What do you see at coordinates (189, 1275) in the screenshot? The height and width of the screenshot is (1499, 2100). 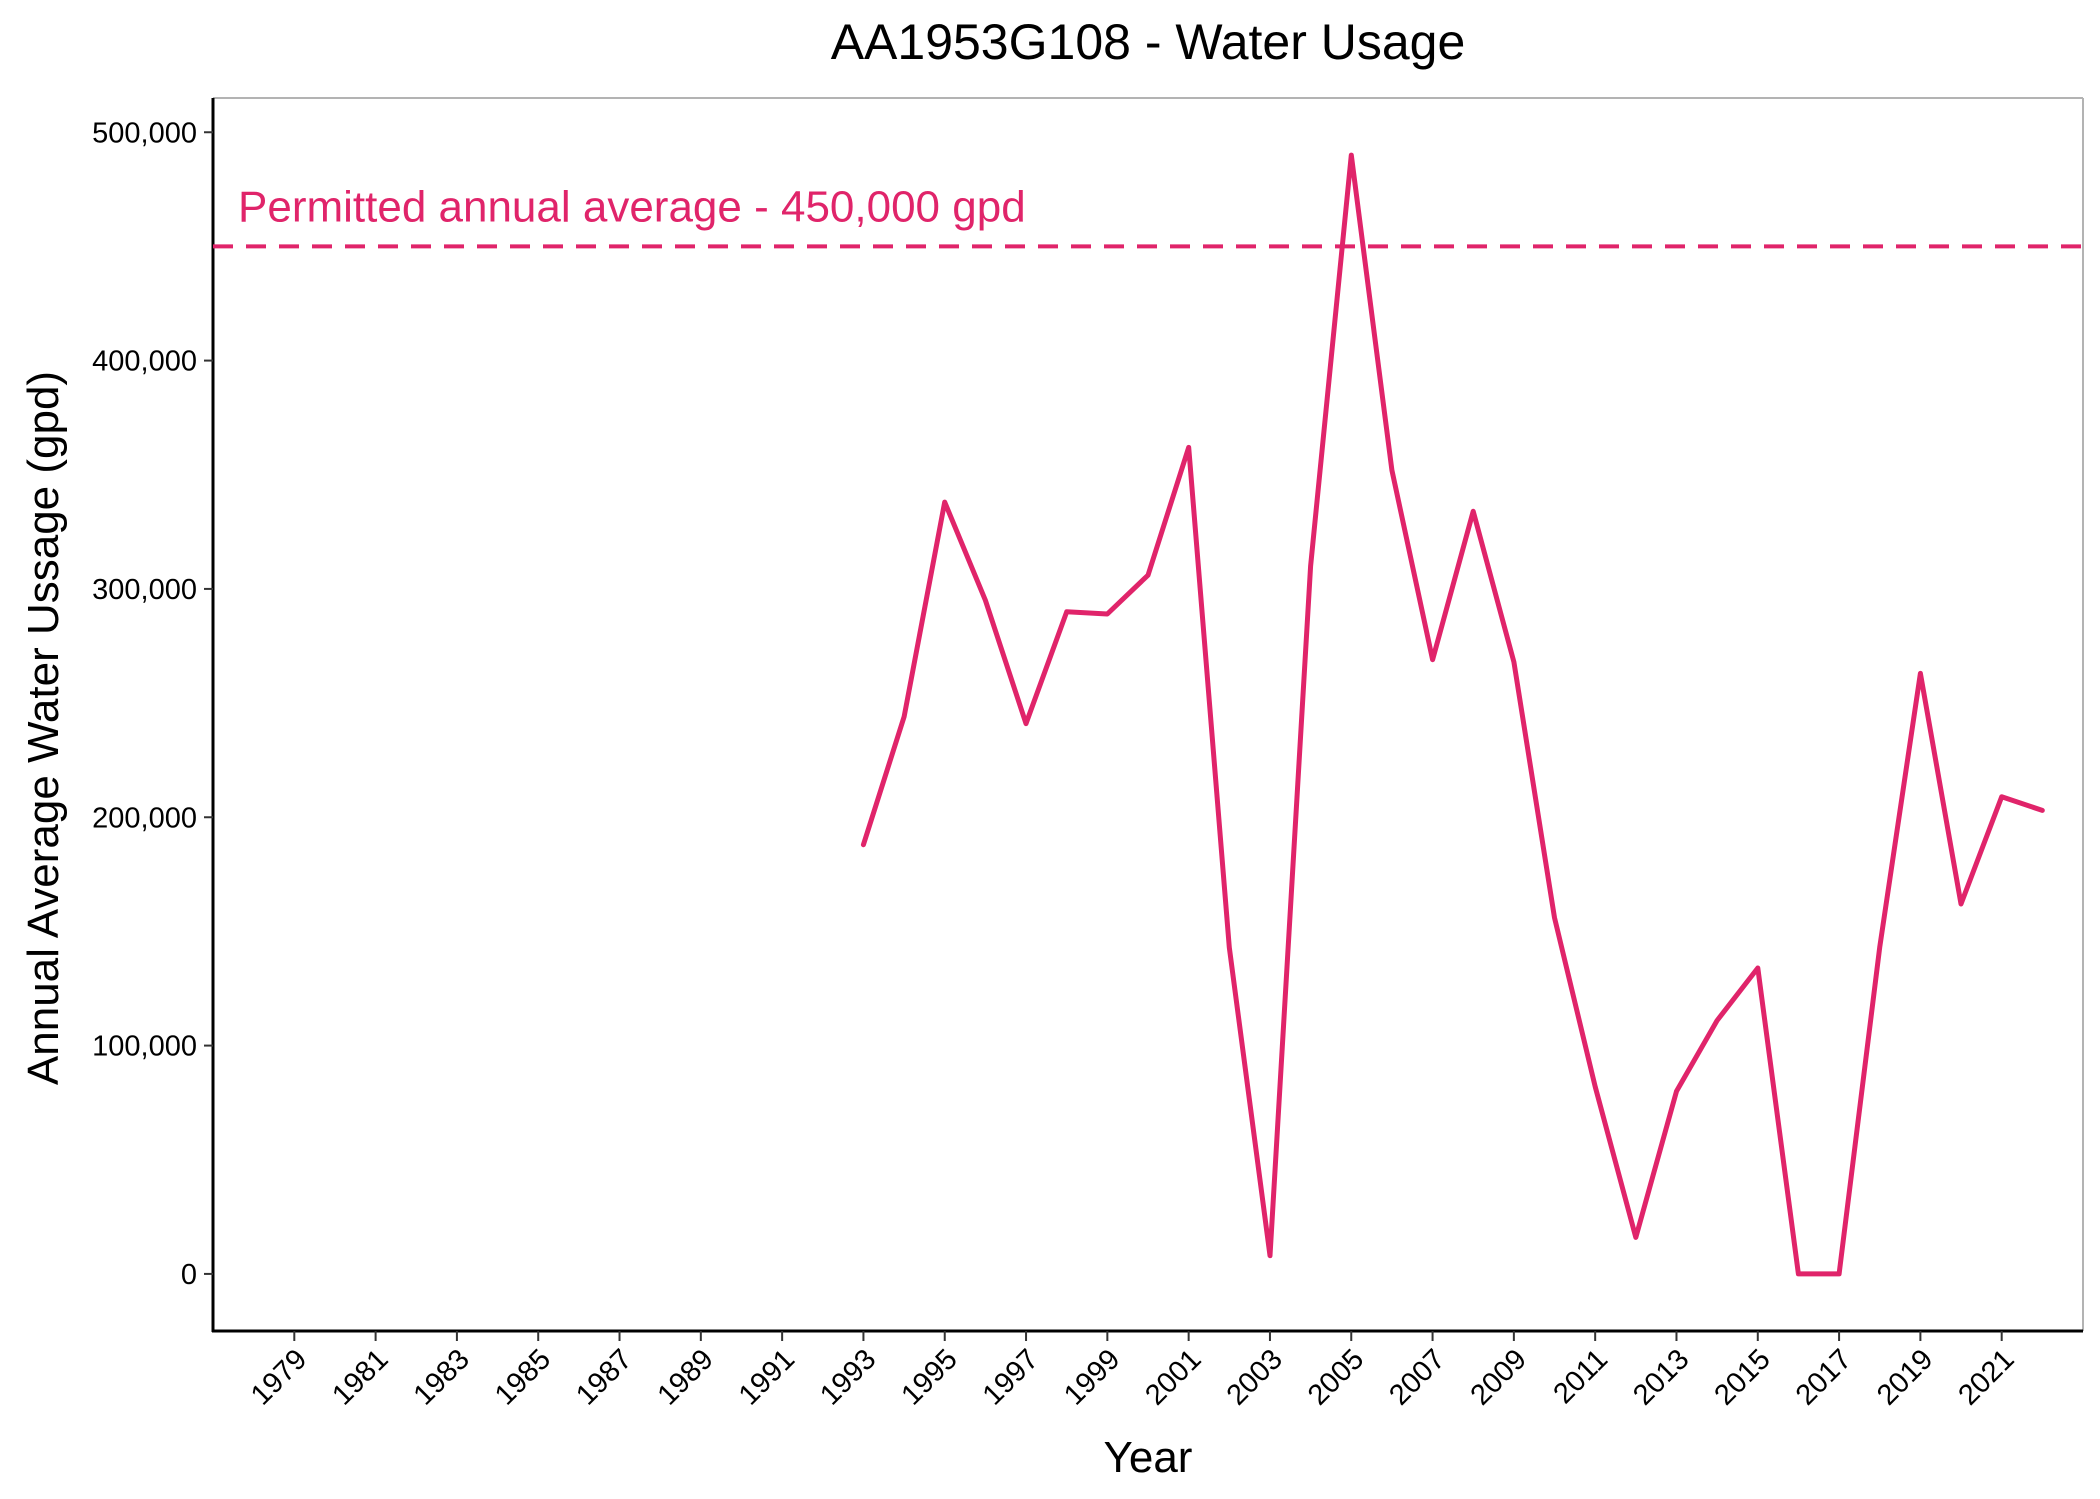 I see `y-tick-label: 0` at bounding box center [189, 1275].